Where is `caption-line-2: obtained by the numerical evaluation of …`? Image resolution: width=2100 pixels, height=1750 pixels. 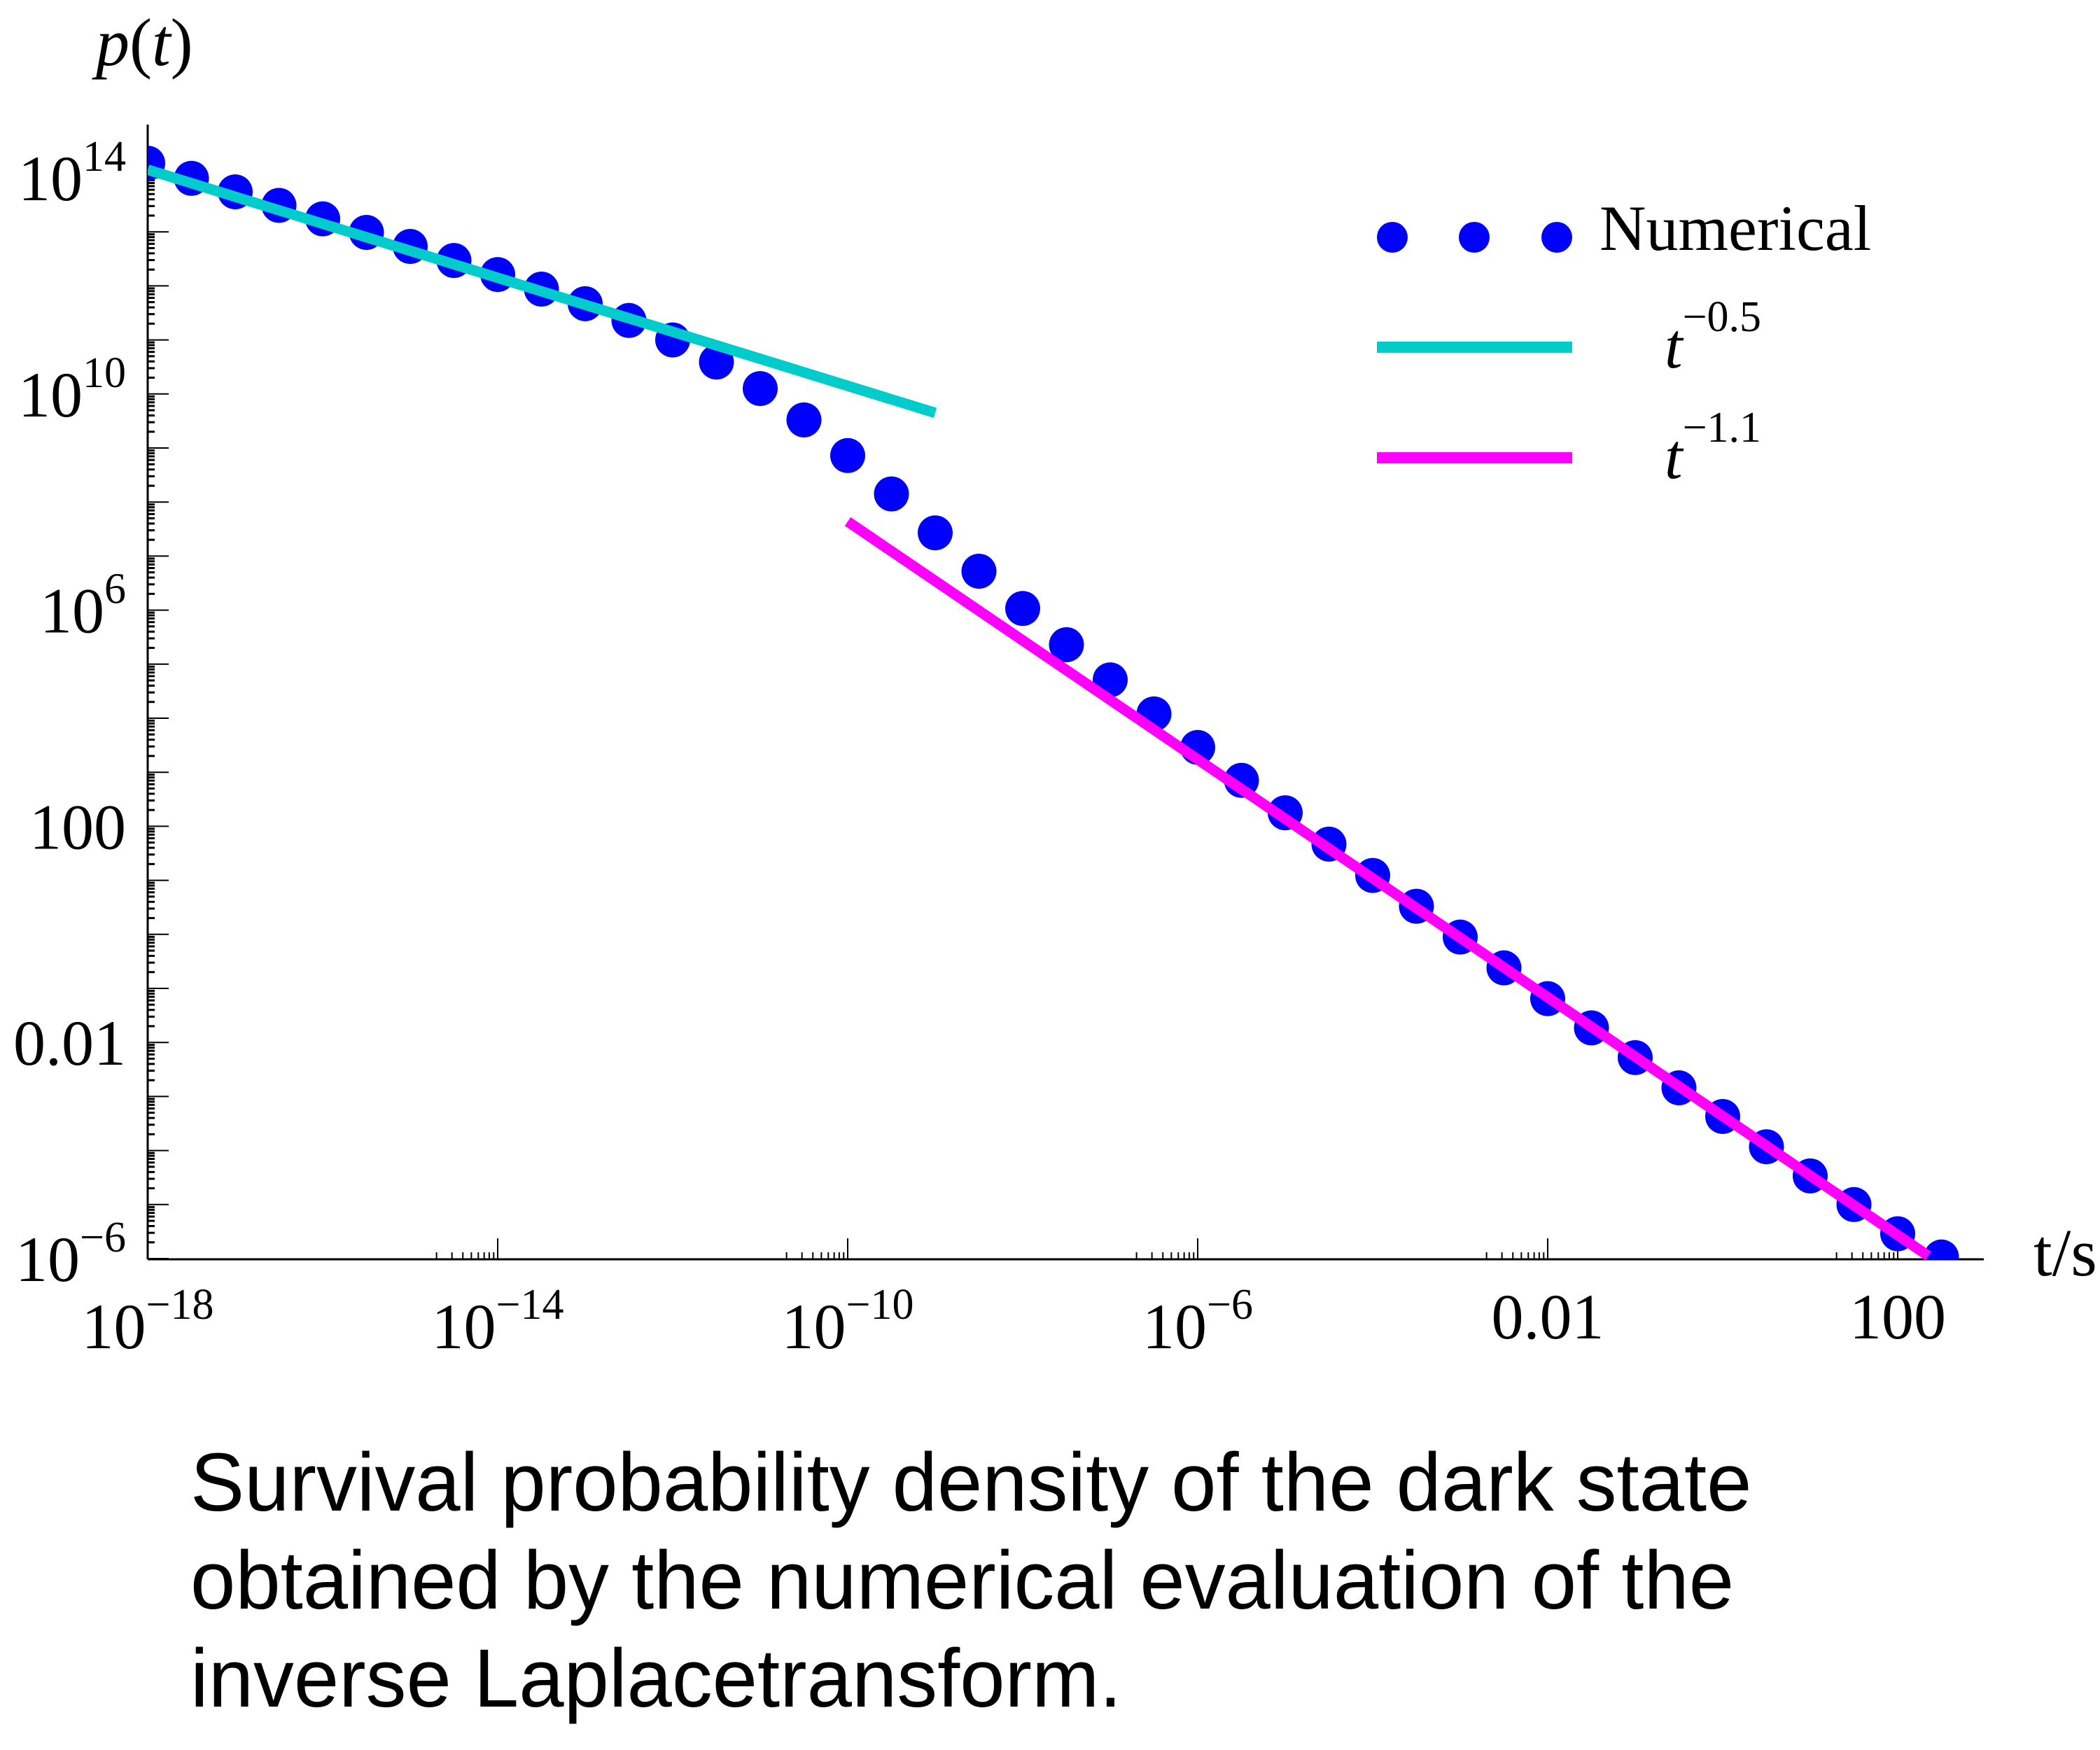
caption-line-2: obtained by the numerical evaluation of … is located at coordinates (962, 1580).